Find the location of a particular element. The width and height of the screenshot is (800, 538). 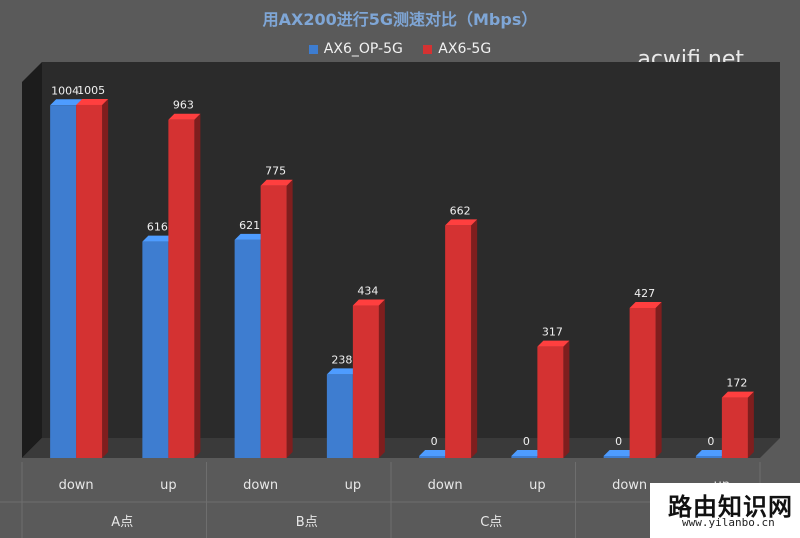

chart-title: 用AX200进行5G测速对比（Mbps） is located at coordinates (400, 19).